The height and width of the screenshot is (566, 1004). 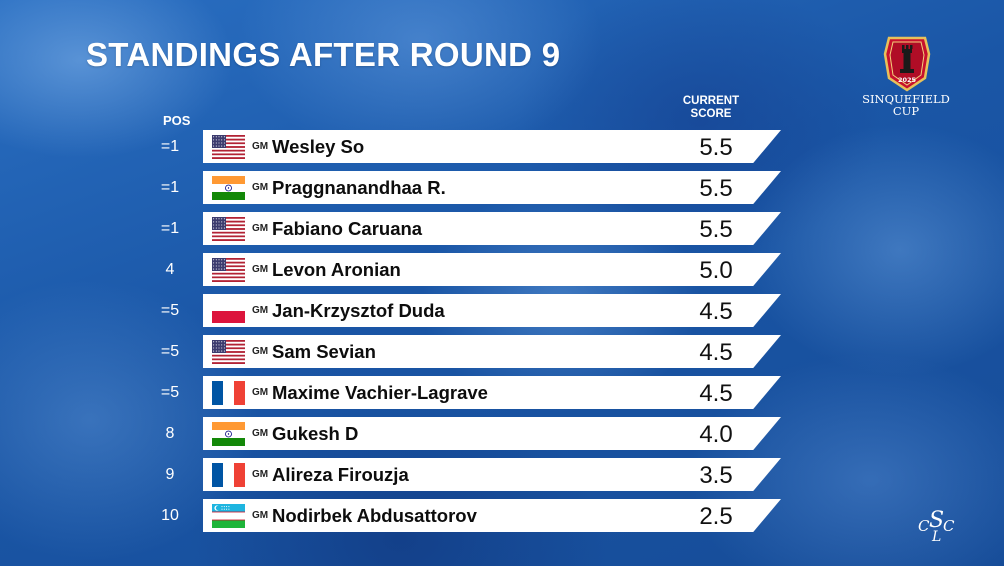 I want to click on standings-row: 10 GM Nodirbek Abdusattorov 2.5, so click(x=400, y=519).